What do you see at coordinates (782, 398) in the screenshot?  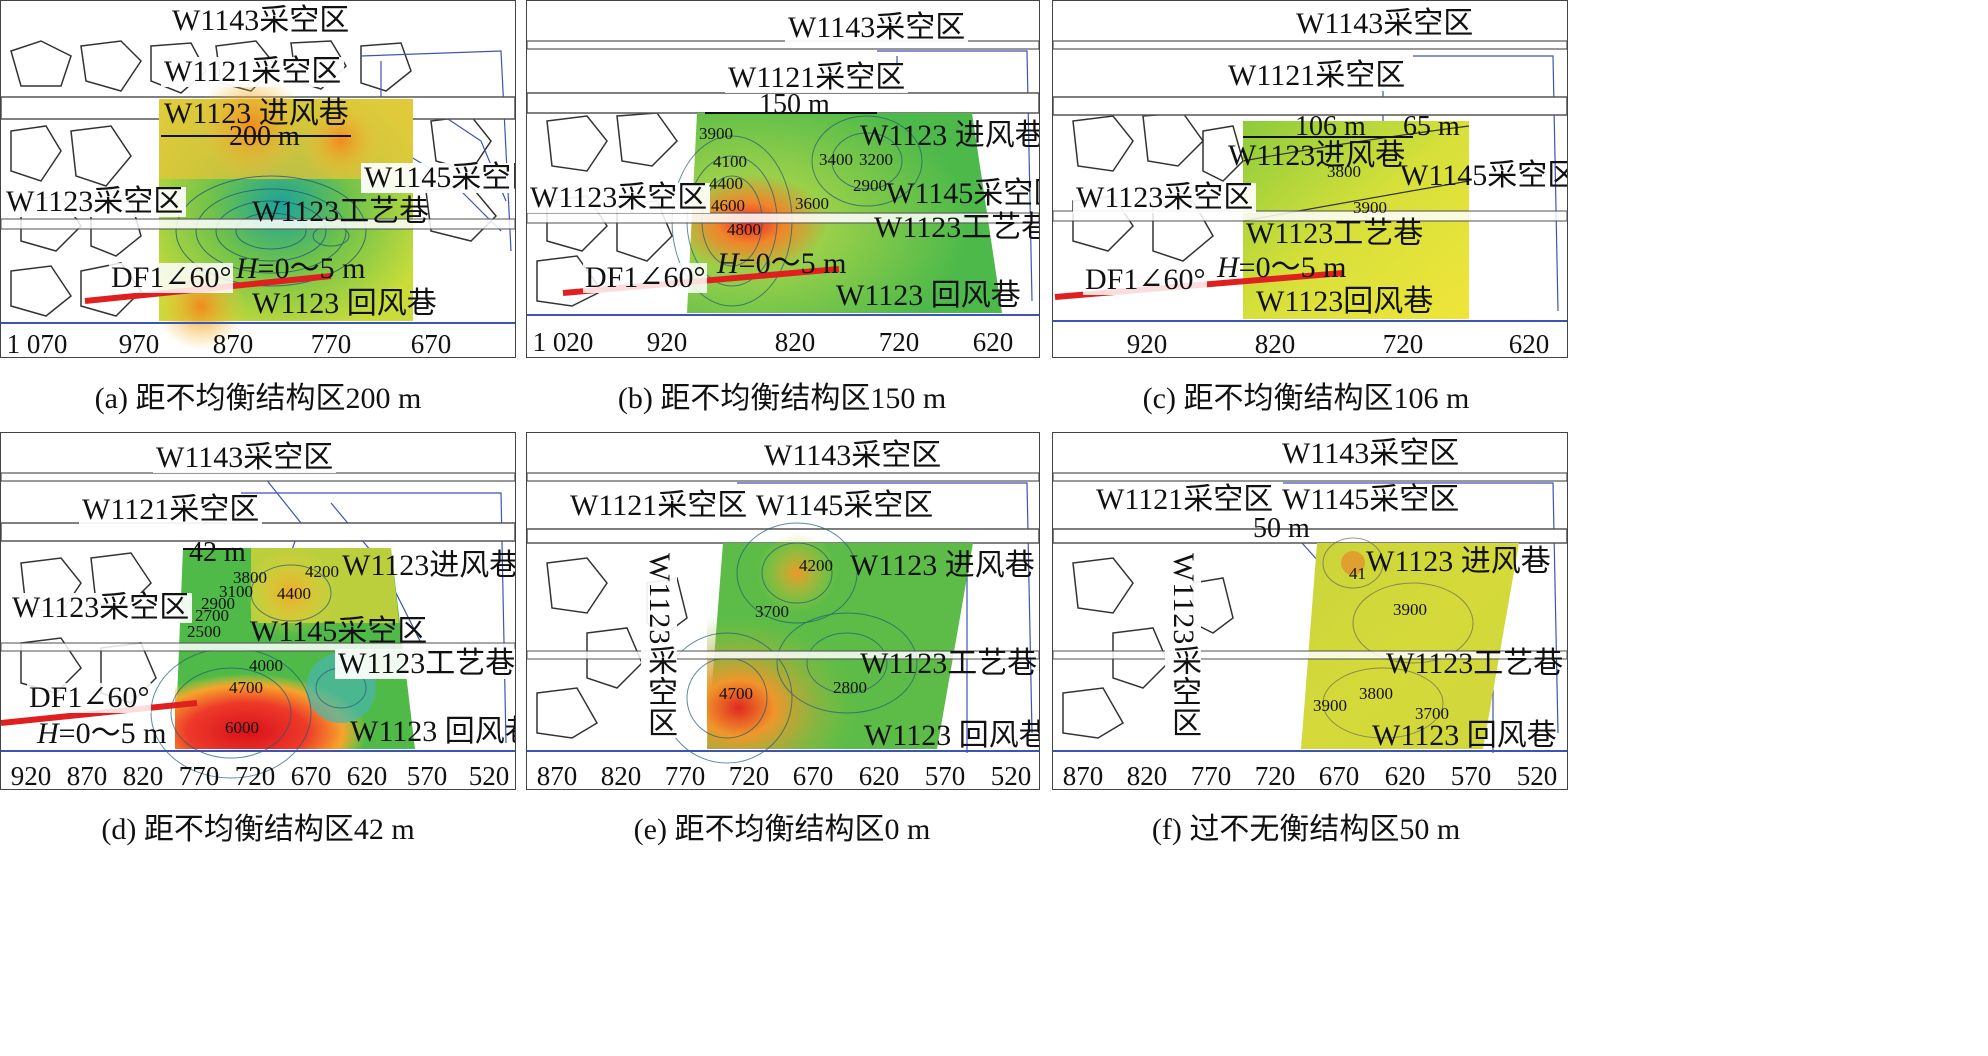 I see `caption-b: (b) 距不均衡结构区150 m` at bounding box center [782, 398].